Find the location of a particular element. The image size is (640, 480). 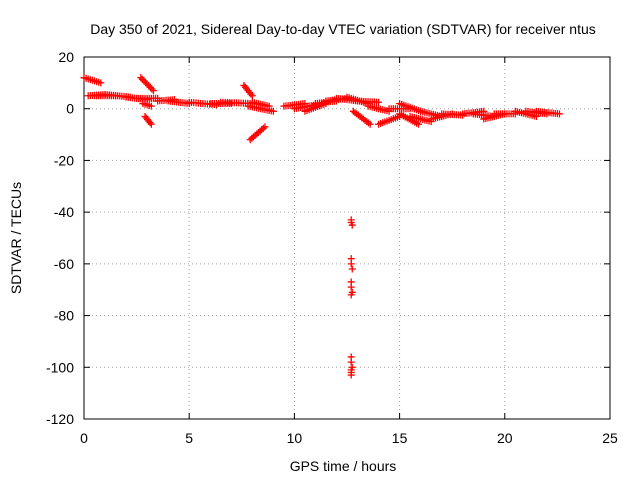

x-tick-label: 20 is located at coordinates (505, 438).